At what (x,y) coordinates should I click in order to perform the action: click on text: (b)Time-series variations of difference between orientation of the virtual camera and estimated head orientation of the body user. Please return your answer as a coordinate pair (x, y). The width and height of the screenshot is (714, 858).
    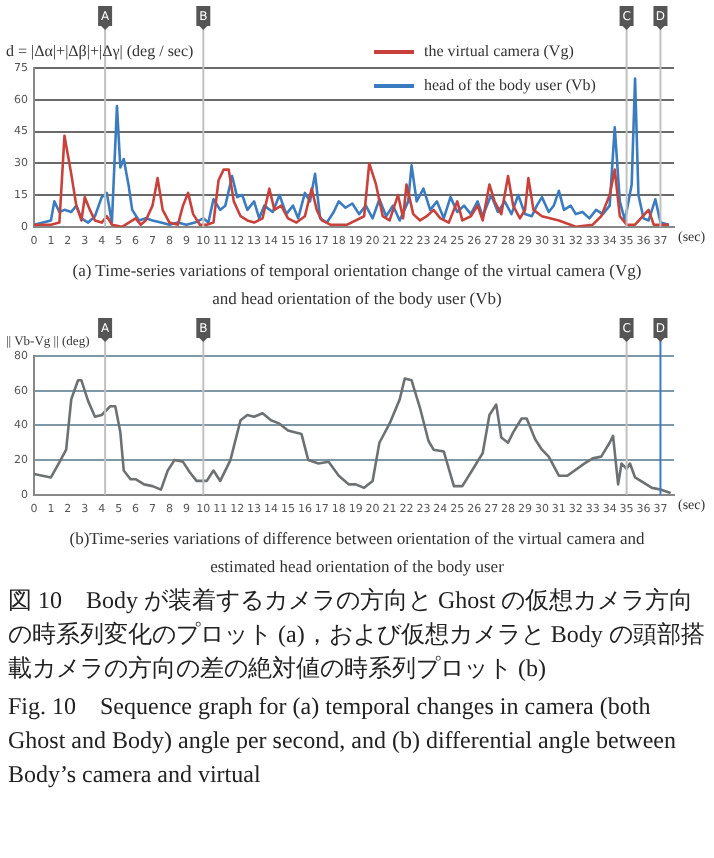
    Looking at the image, I should click on (357, 553).